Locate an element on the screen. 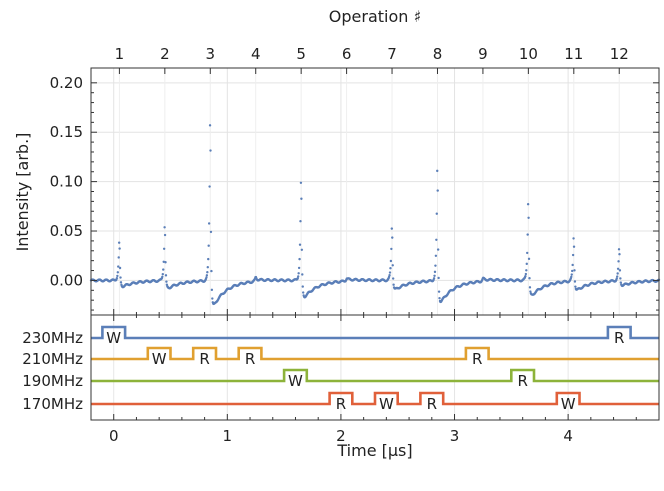 Image resolution: width=664 pixels, height=491 pixels. top-tick-label: 10 is located at coordinates (528, 54).